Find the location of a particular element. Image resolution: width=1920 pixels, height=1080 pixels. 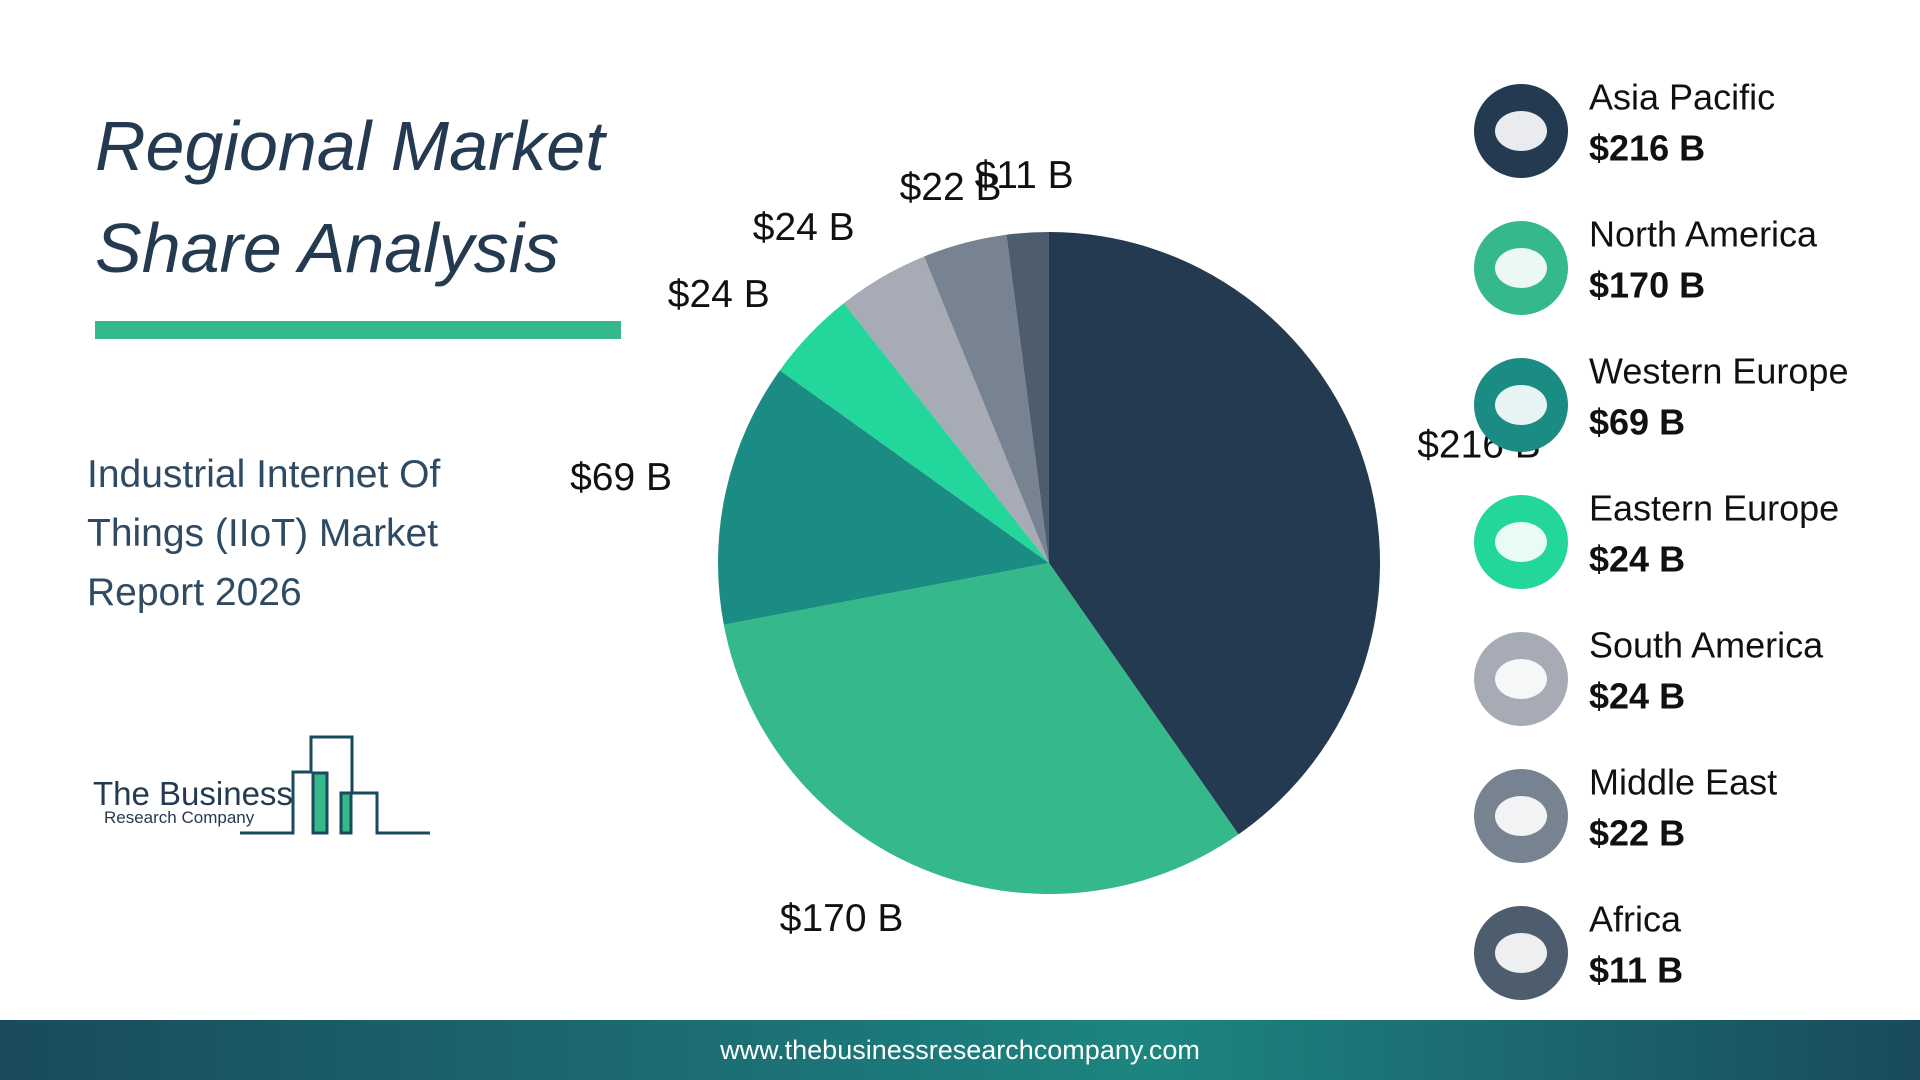

logo-line2: Research Company is located at coordinates (179, 817).